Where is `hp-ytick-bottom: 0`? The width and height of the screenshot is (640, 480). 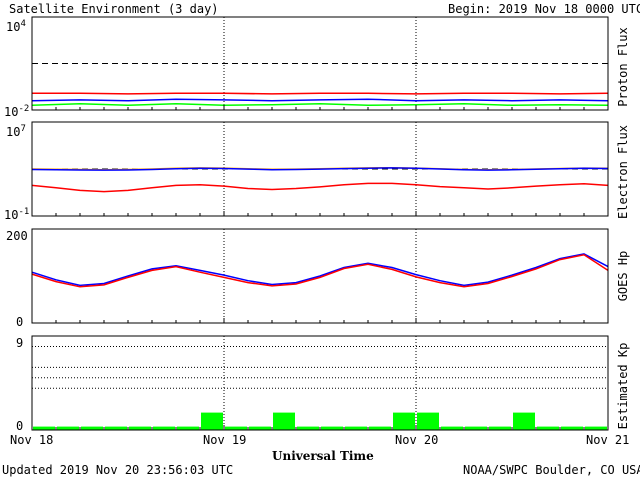 hp-ytick-bottom: 0 is located at coordinates (20, 322).